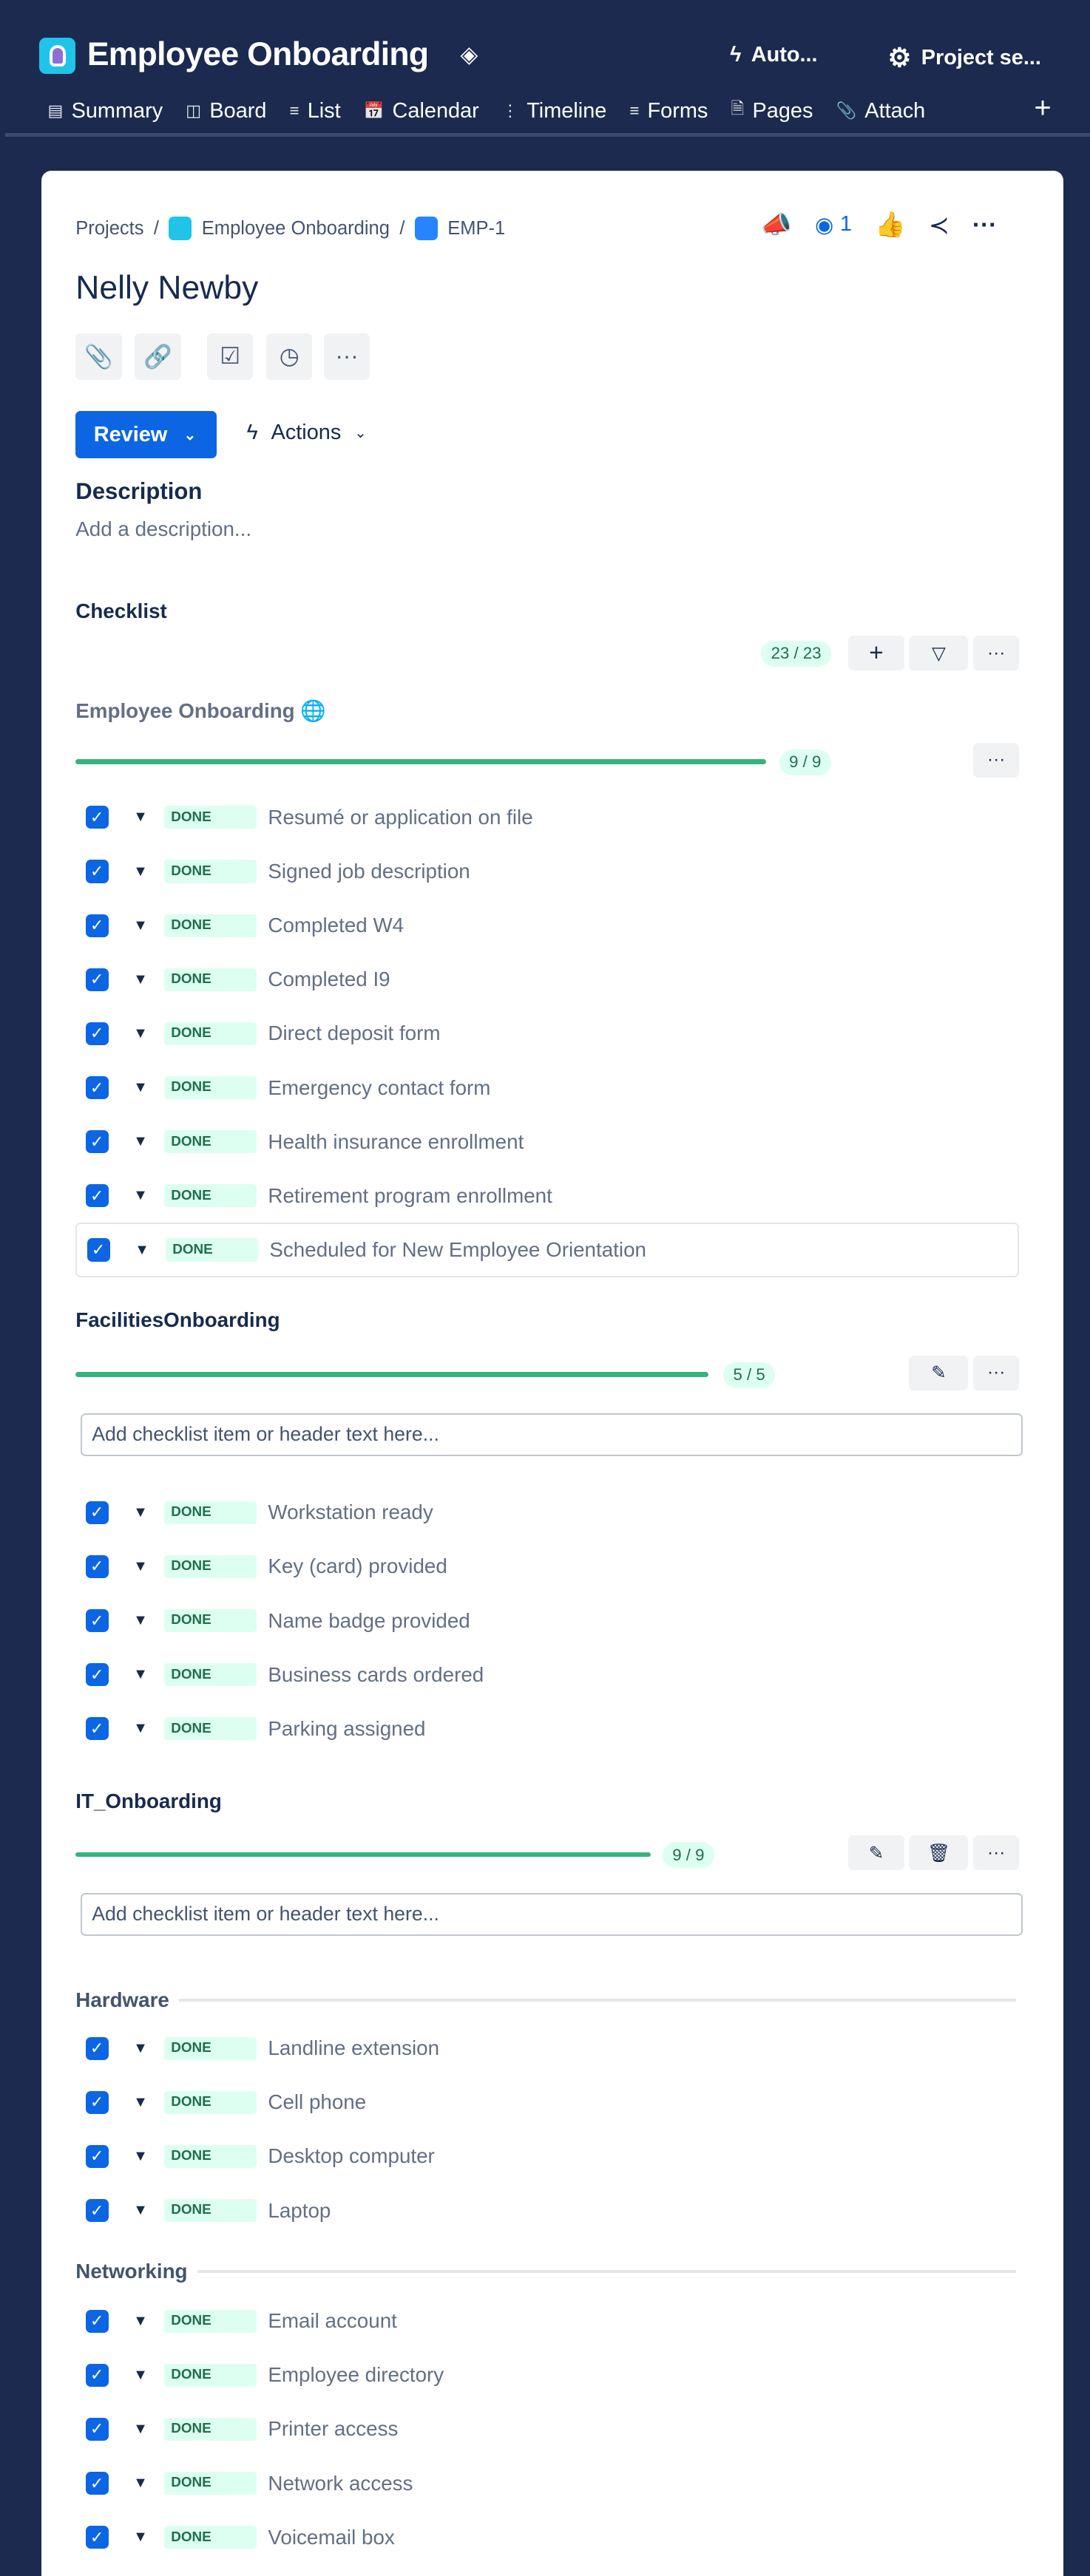 Image resolution: width=1090 pixels, height=2576 pixels. Describe the element at coordinates (547, 817) in the screenshot. I see `checklist-item: ✓ ▼ DONE Resumé or application on file` at that location.